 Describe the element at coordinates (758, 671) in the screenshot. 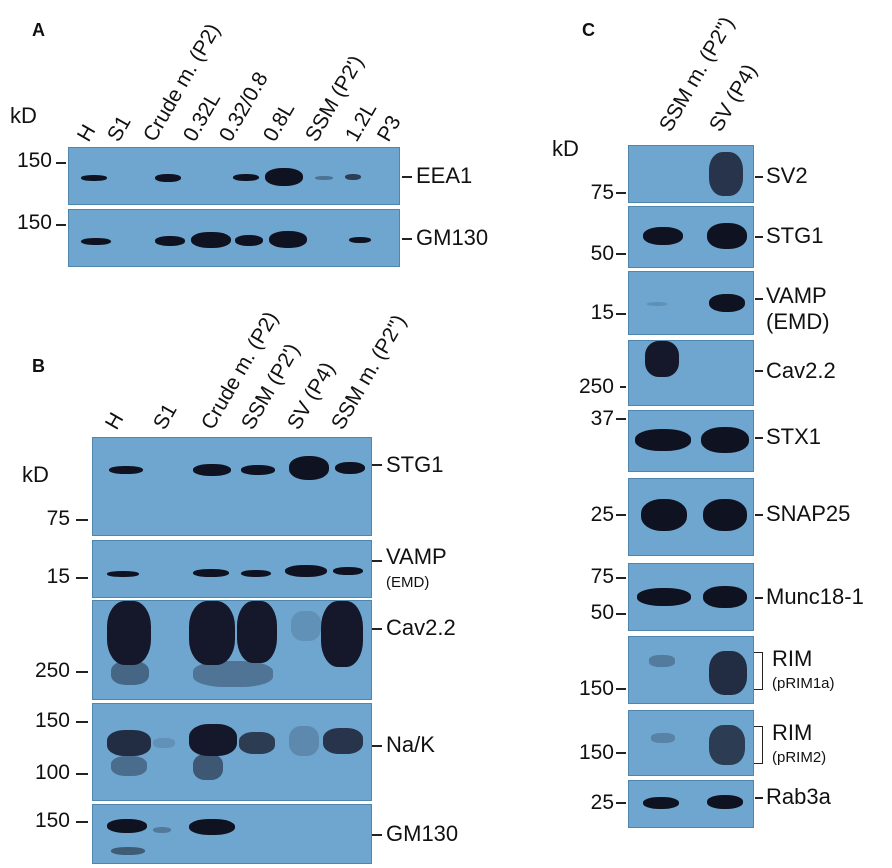

I see `rim-bracket` at that location.